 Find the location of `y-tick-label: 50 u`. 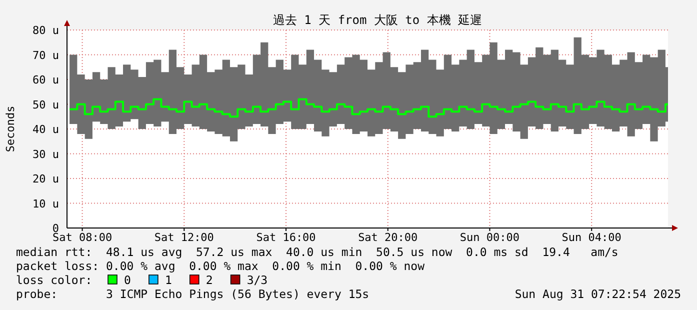

y-tick-label: 50 u is located at coordinates (45, 105).